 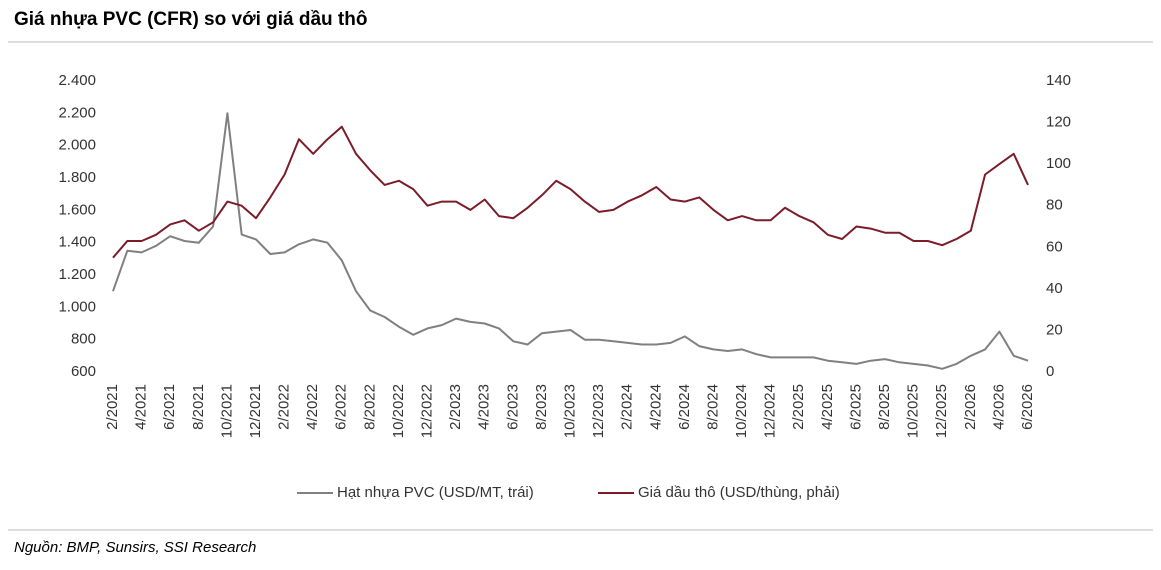 I want to click on x-tick-label: 4/2025, so click(x=827, y=407).